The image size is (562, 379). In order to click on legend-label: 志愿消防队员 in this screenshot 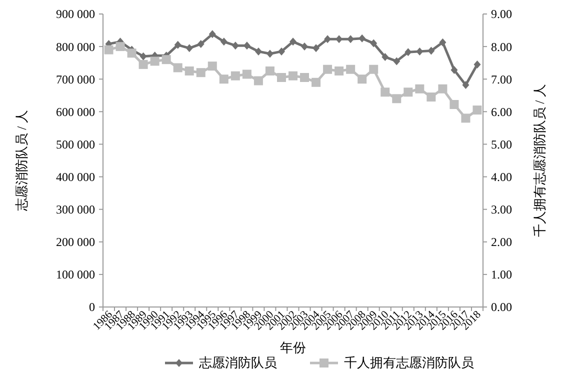, I will do `click(238, 362)`.